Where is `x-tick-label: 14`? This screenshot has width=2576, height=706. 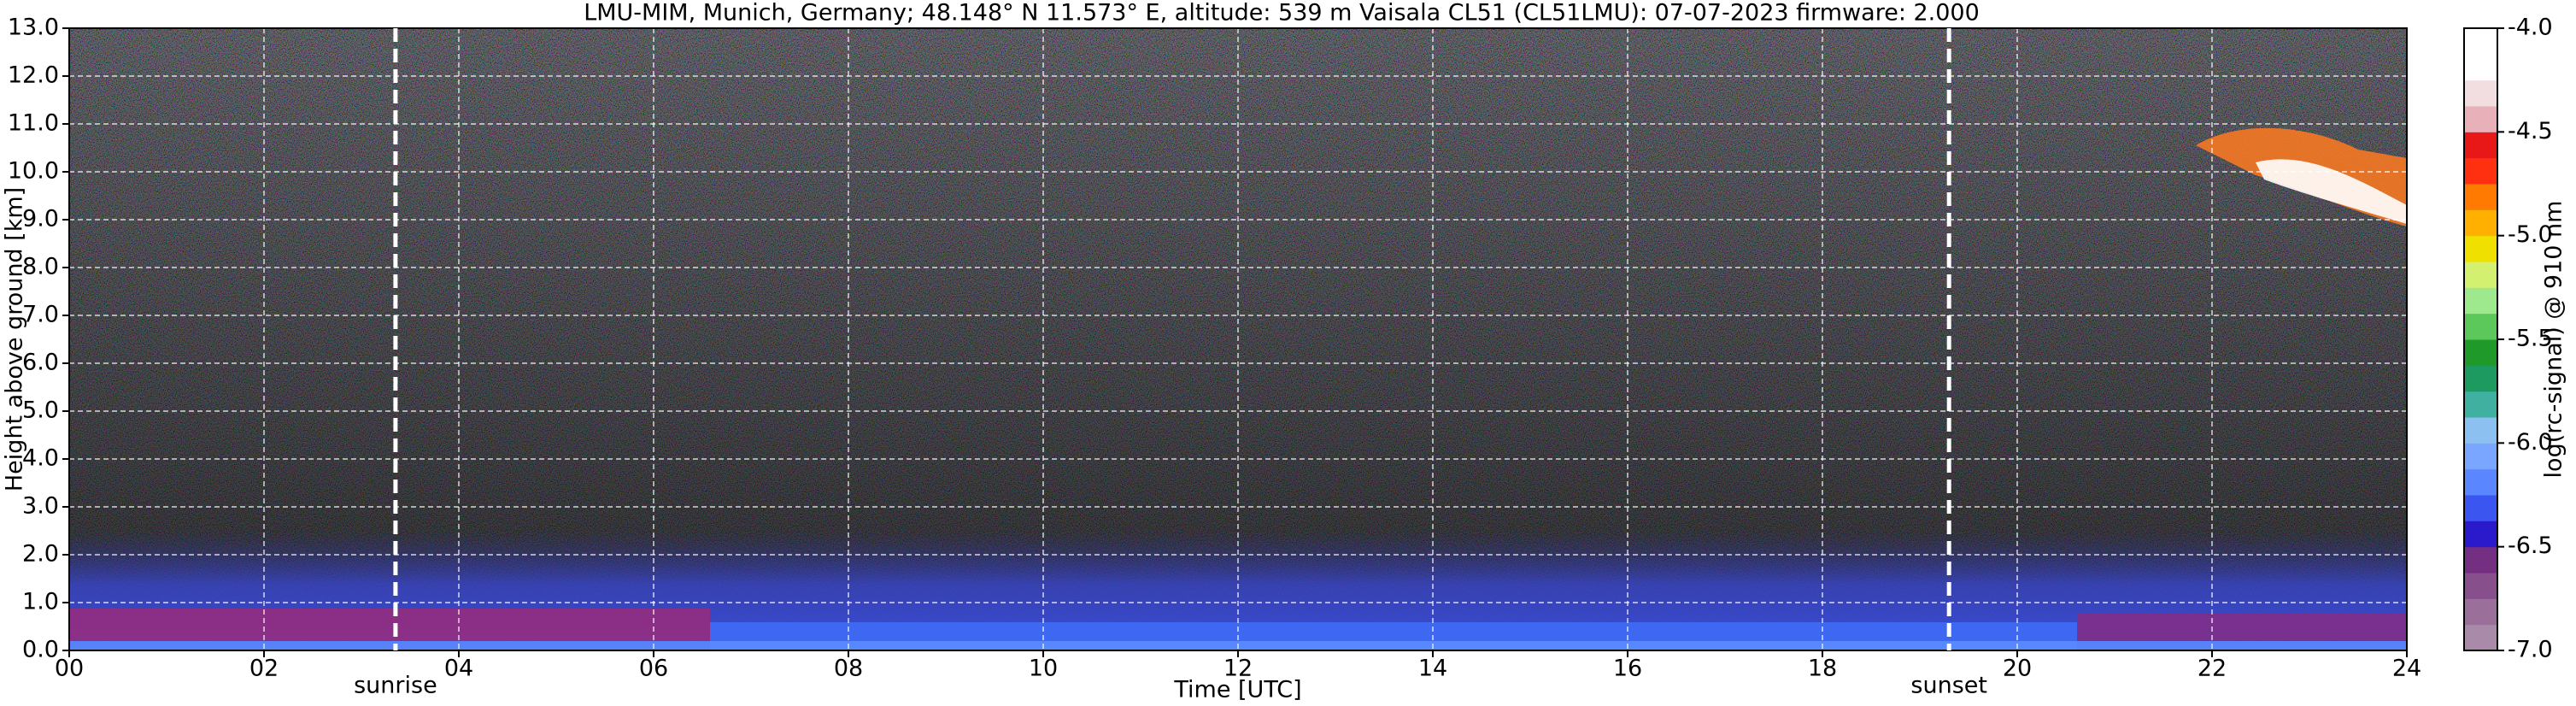
x-tick-label: 14 is located at coordinates (1432, 669).